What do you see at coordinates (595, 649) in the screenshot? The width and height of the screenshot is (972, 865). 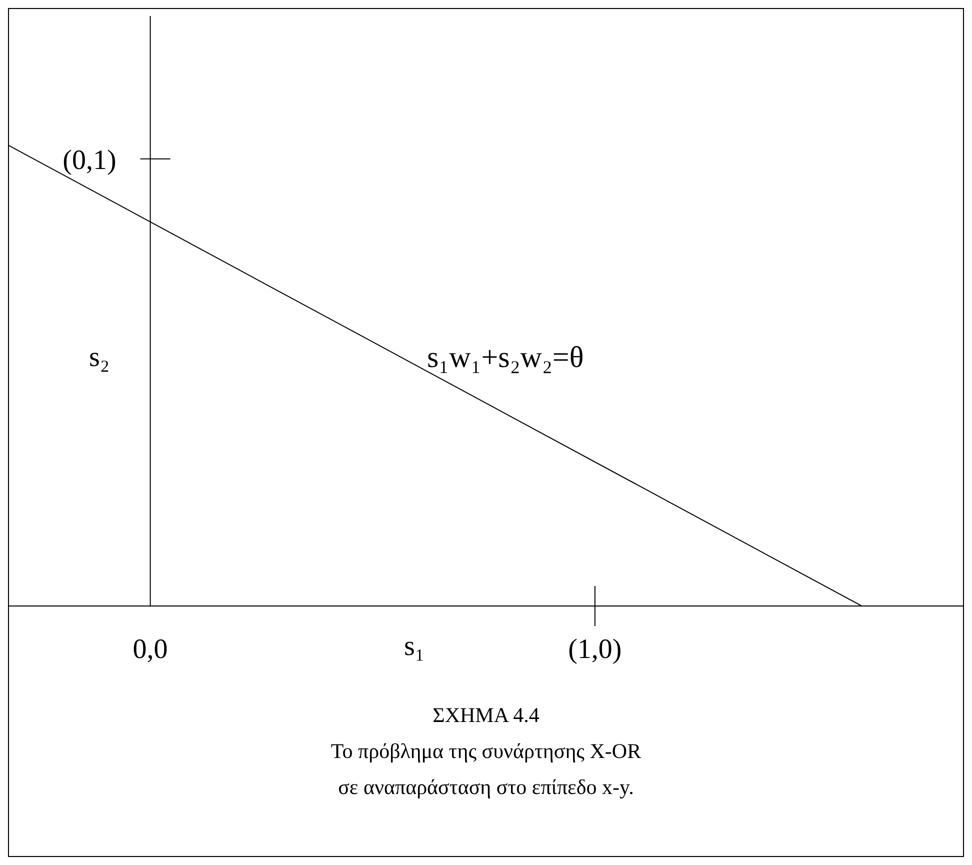 I see `x-tick-label: (1,0)` at bounding box center [595, 649].